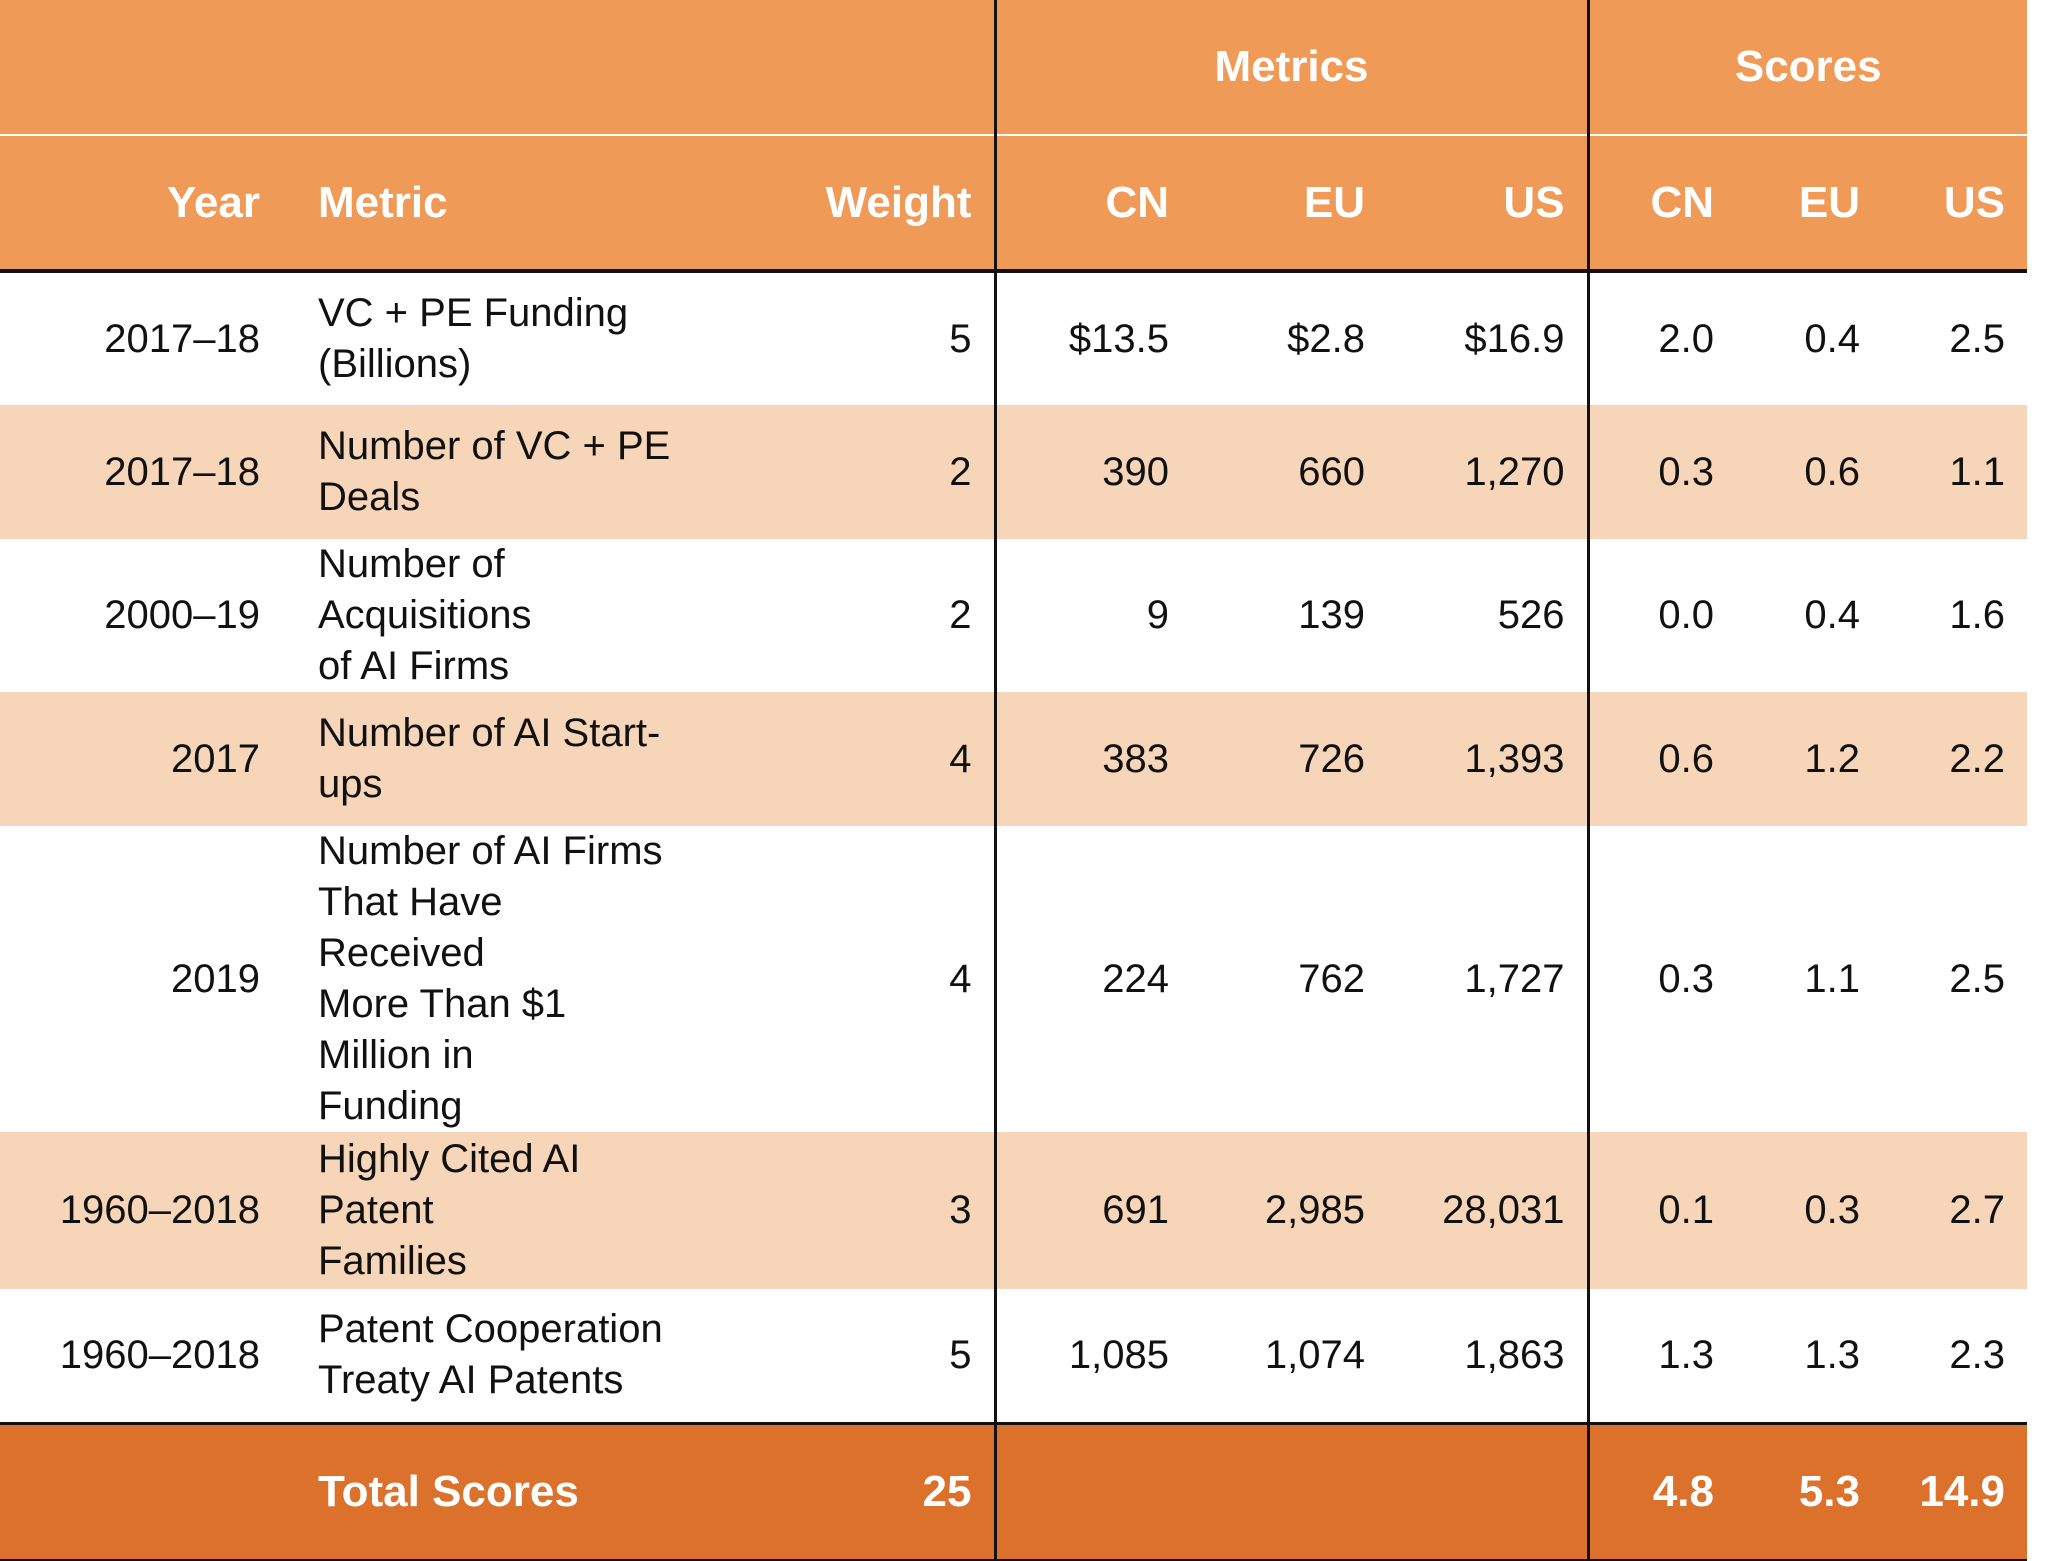 The height and width of the screenshot is (1561, 2049). What do you see at coordinates (1809, 204) in the screenshot?
I see `column-header-scores-eu: EU` at bounding box center [1809, 204].